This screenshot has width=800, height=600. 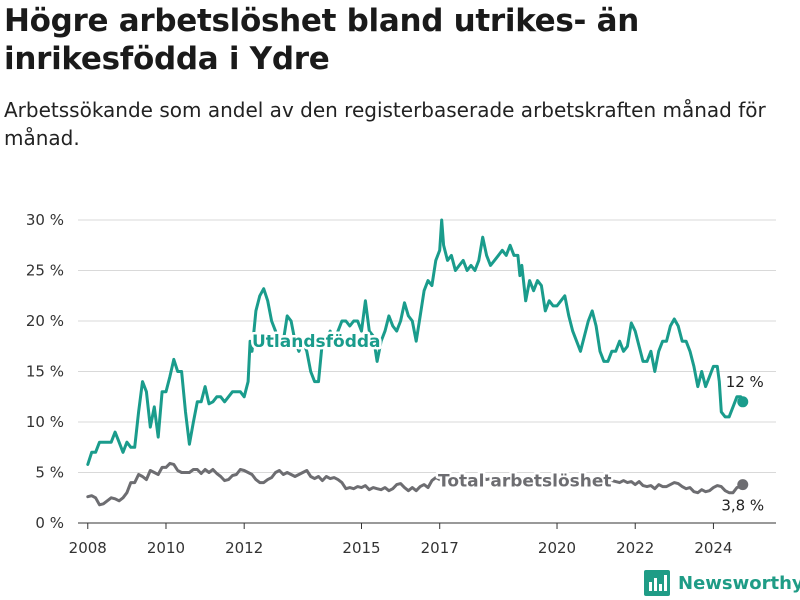 I want to click on series-line-total, so click(x=415, y=484).